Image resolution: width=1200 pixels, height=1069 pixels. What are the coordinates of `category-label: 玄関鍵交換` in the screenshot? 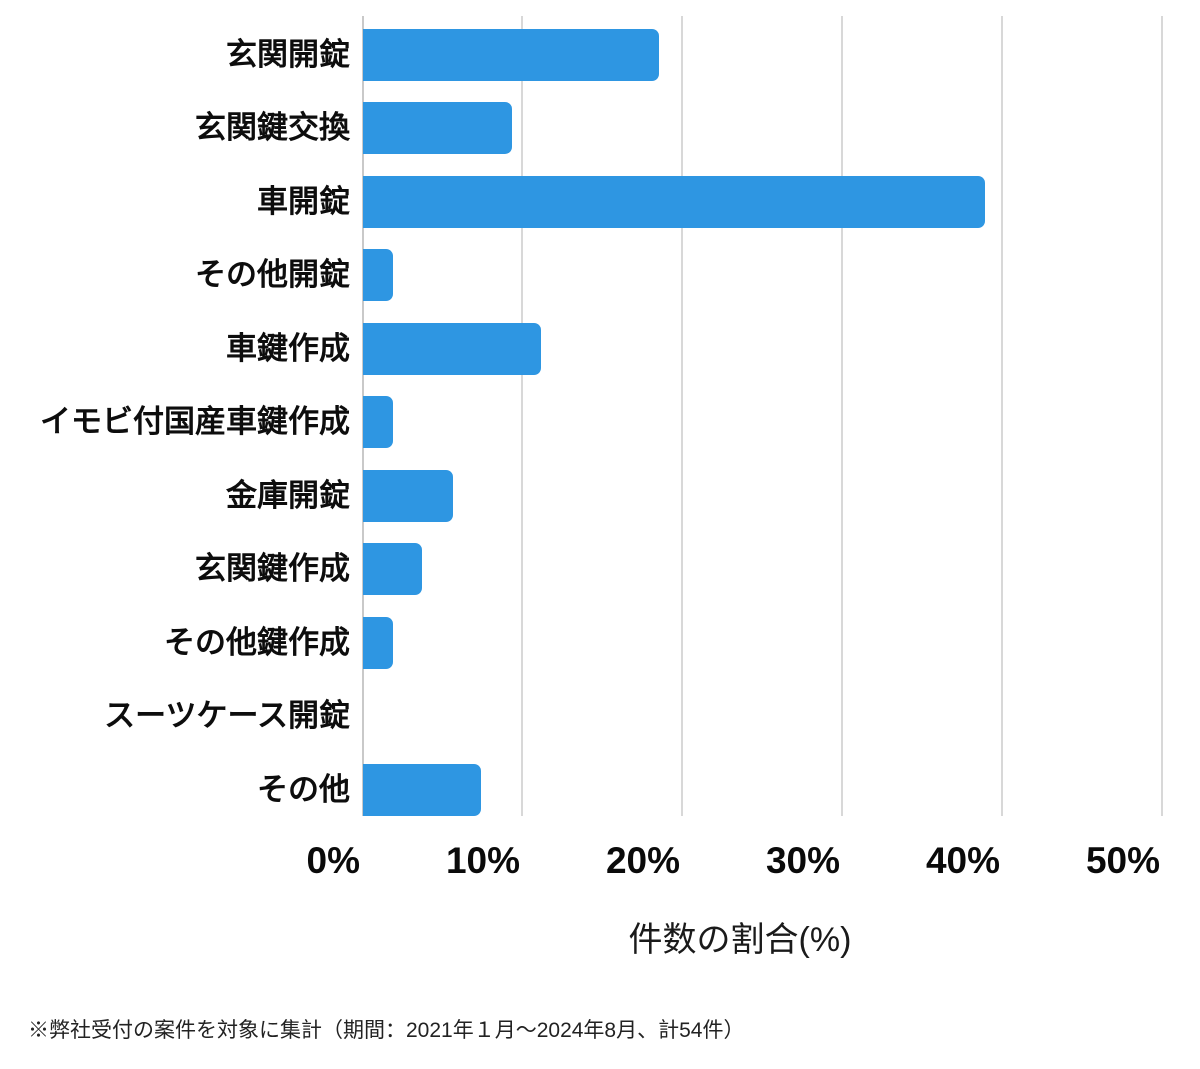 It's located at (272, 128).